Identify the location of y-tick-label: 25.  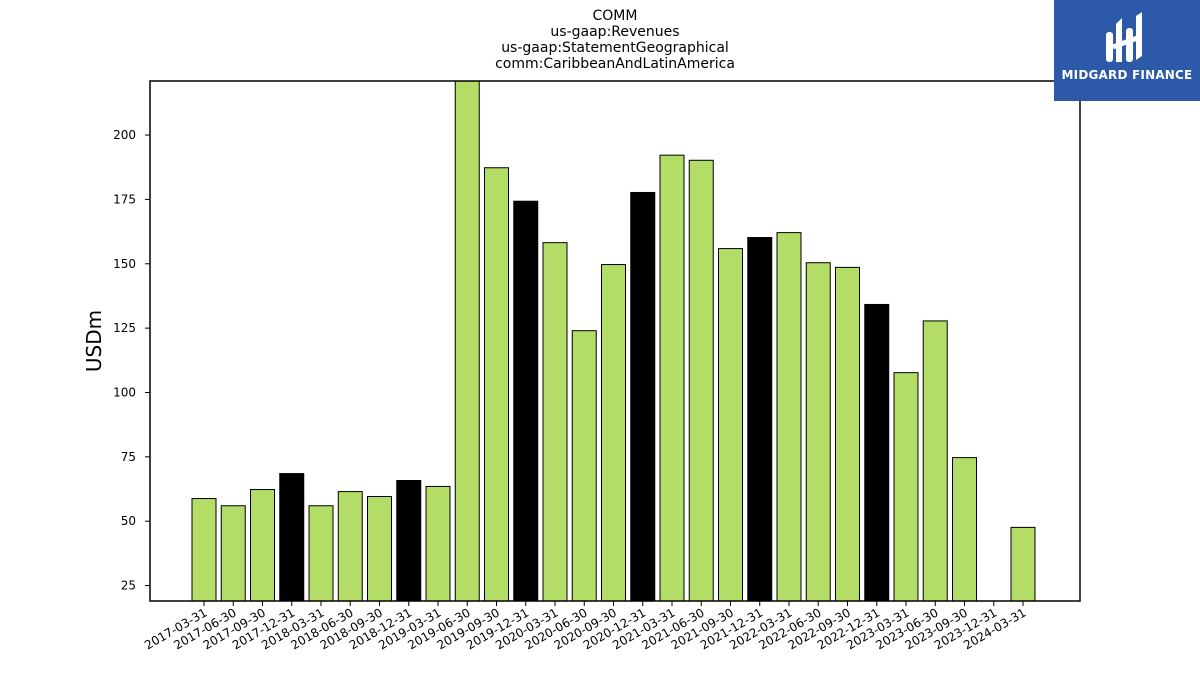
(128, 586).